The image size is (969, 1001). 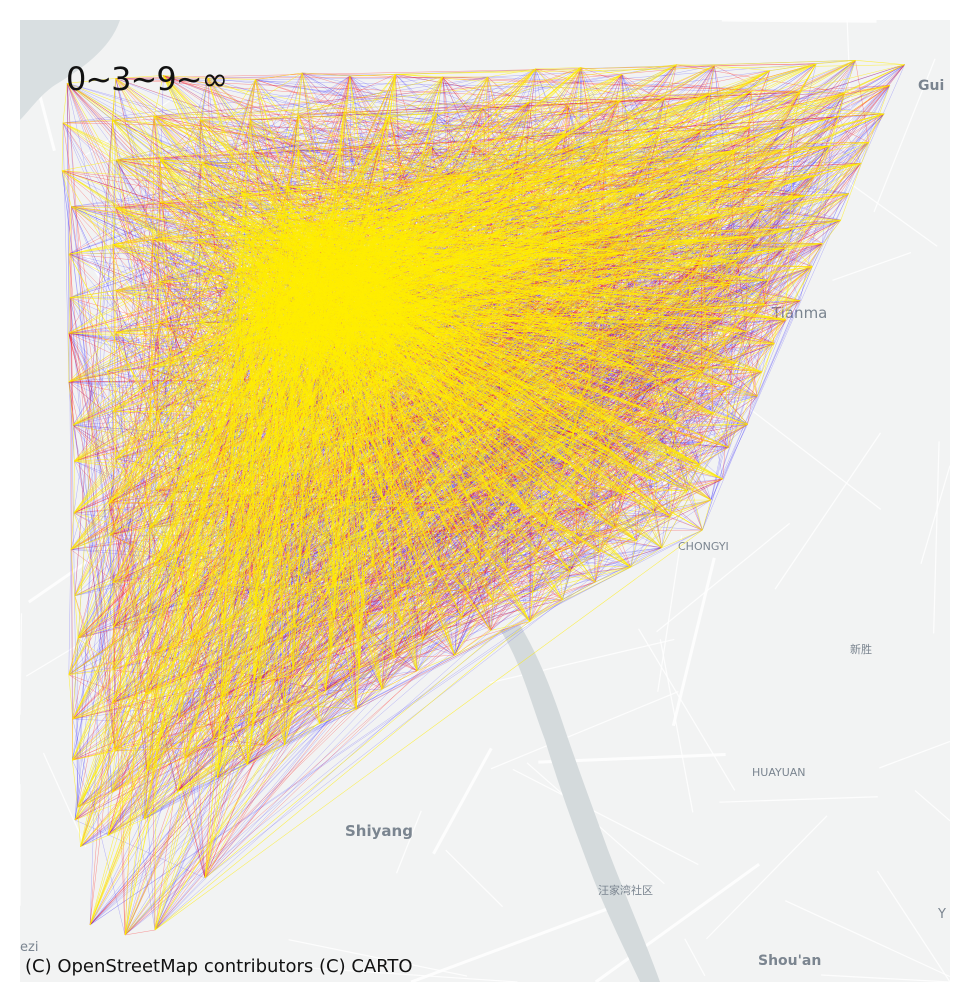 What do you see at coordinates (29, 947) in the screenshot?
I see `place-label-ezi: ezi` at bounding box center [29, 947].